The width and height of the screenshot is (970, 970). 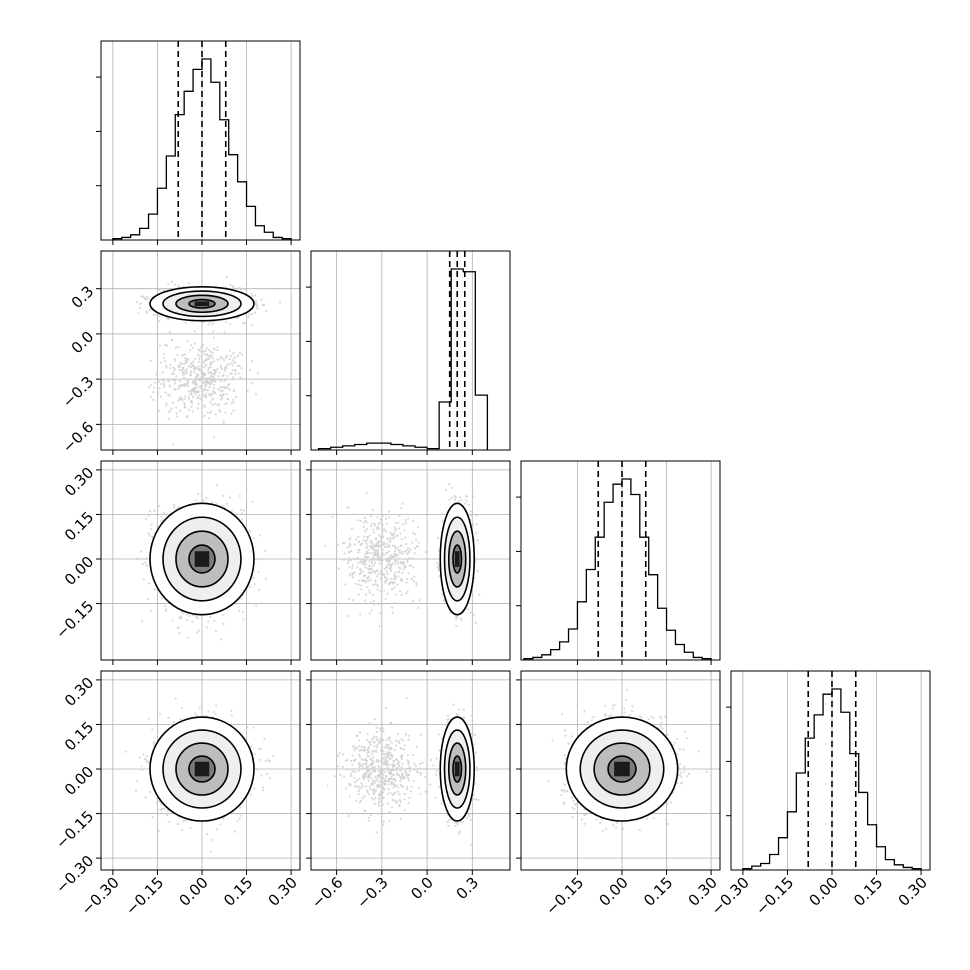 What do you see at coordinates (202, 304) in the screenshot?
I see `density-core` at bounding box center [202, 304].